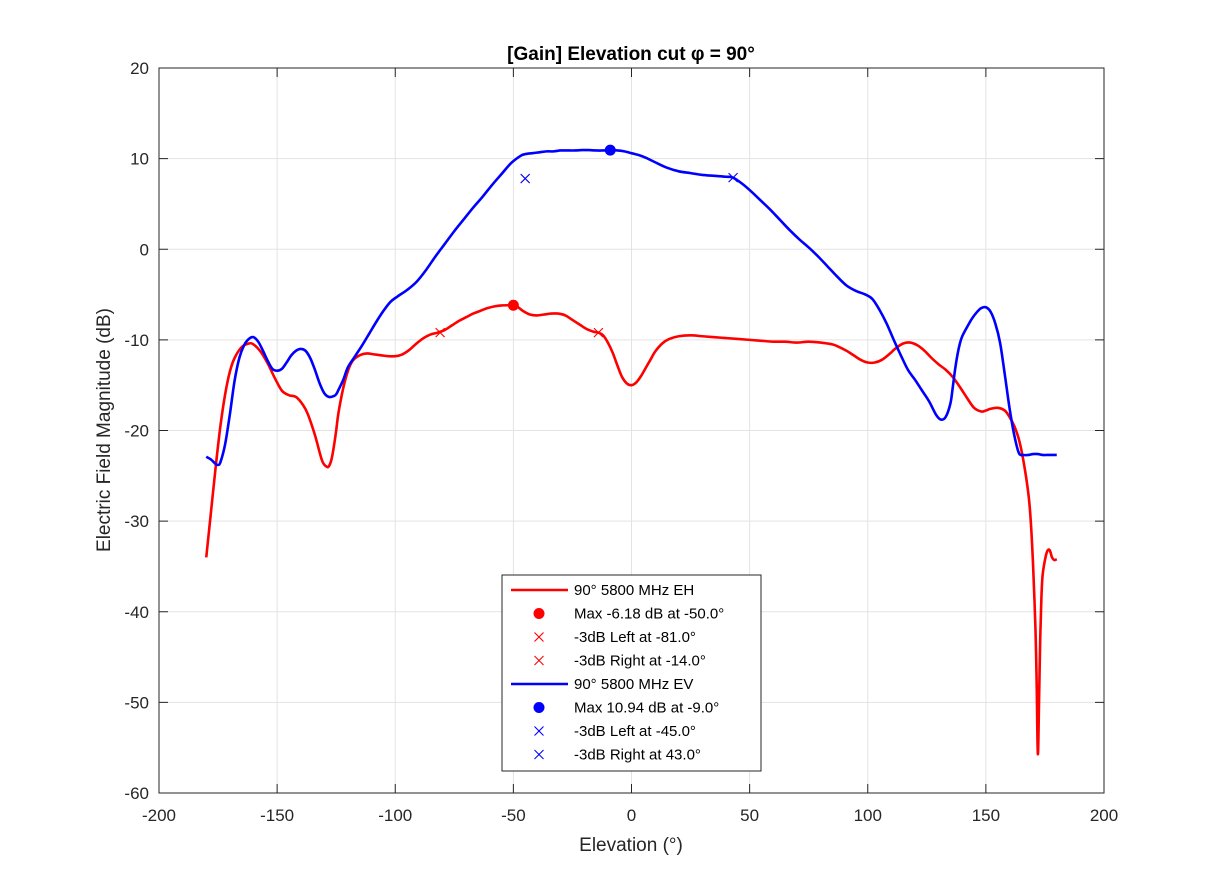  Describe the element at coordinates (1104, 815) in the screenshot. I see `x-tick-label: 200` at that location.